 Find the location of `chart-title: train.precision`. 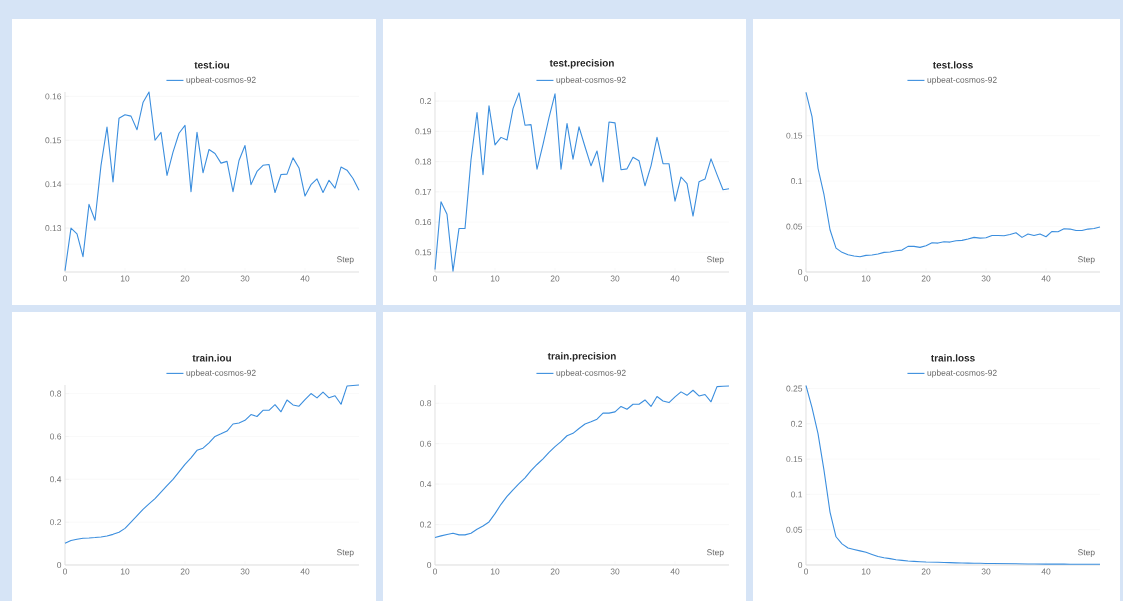

chart-title: train.precision is located at coordinates (581, 357).